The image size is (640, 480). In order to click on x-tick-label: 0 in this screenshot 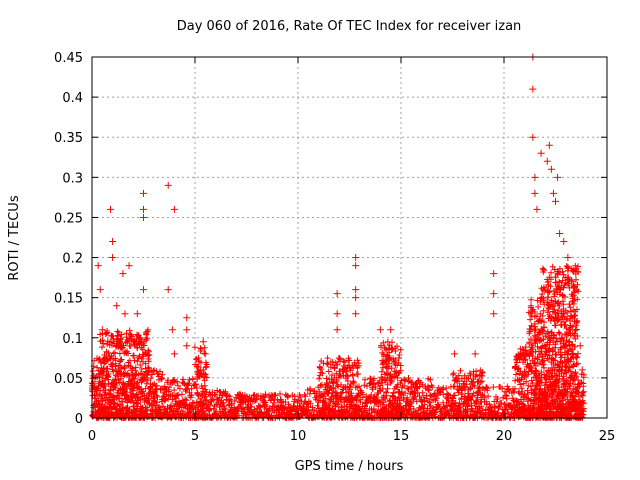, I will do `click(92, 436)`.